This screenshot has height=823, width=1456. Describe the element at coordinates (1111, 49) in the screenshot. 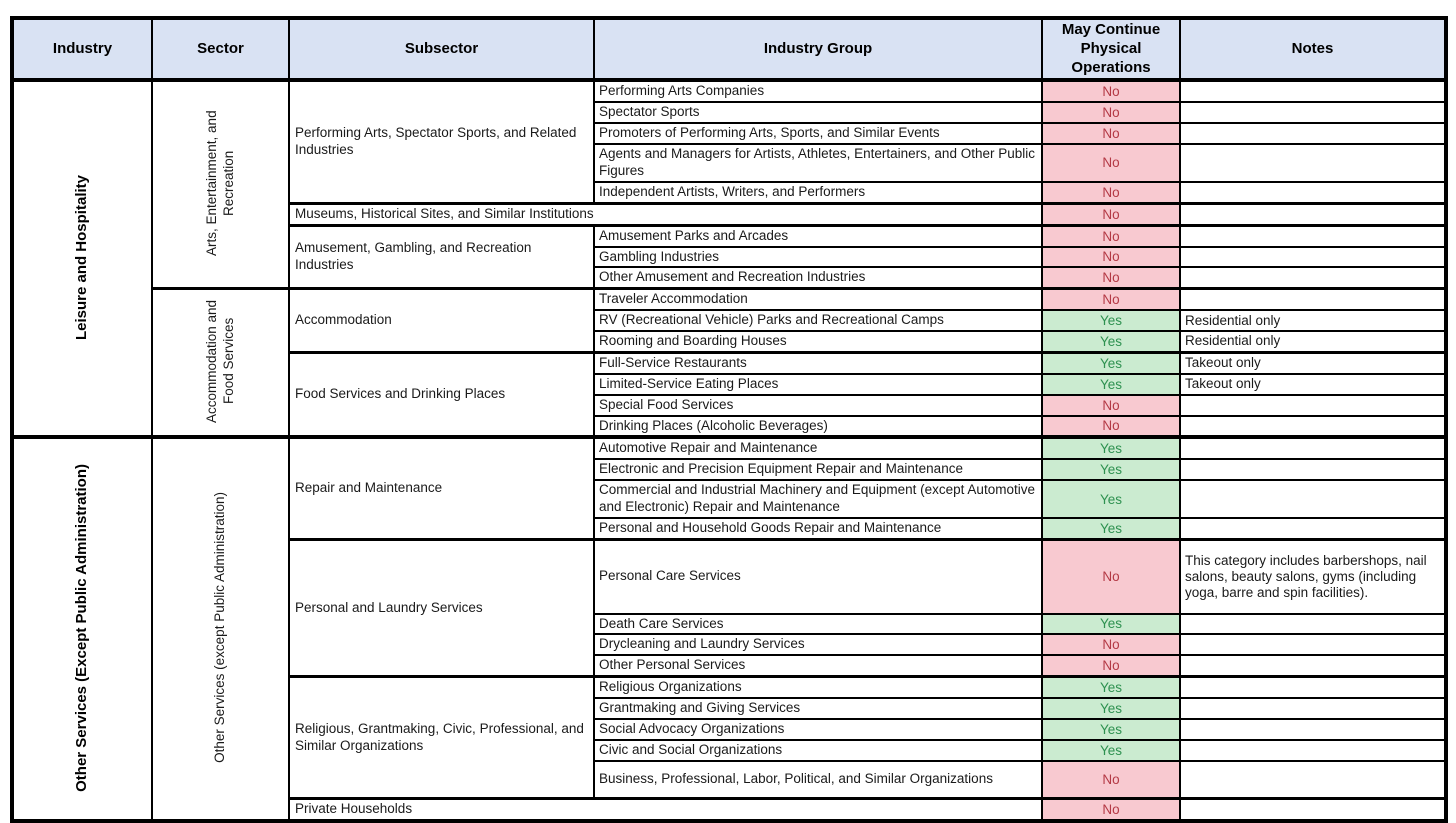

I see `col-header-may-continue-physical-operations: May Continue Physical Operations` at that location.